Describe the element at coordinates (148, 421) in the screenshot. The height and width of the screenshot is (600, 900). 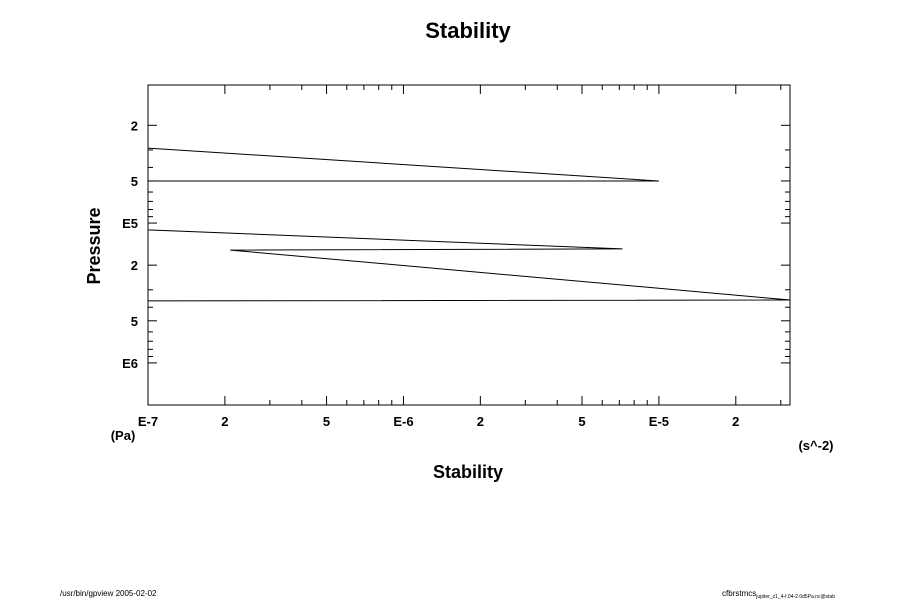
I see `x-tick-label: E-7` at that location.